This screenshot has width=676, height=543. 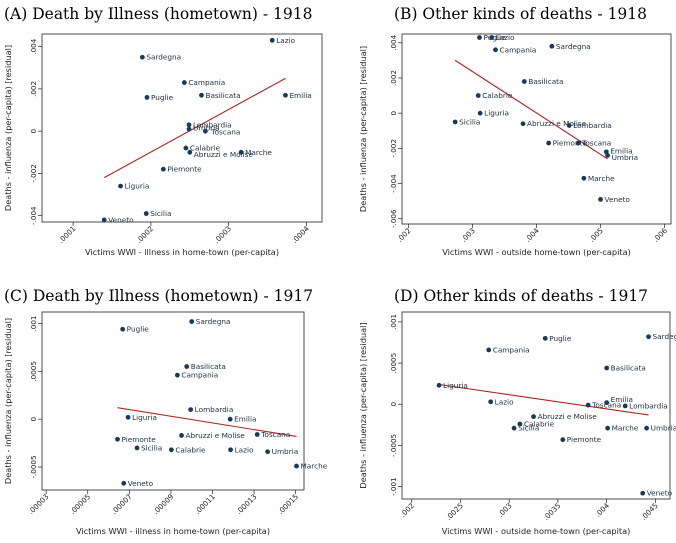 I want to click on x-tick-label: .00007, so click(x=122, y=504).